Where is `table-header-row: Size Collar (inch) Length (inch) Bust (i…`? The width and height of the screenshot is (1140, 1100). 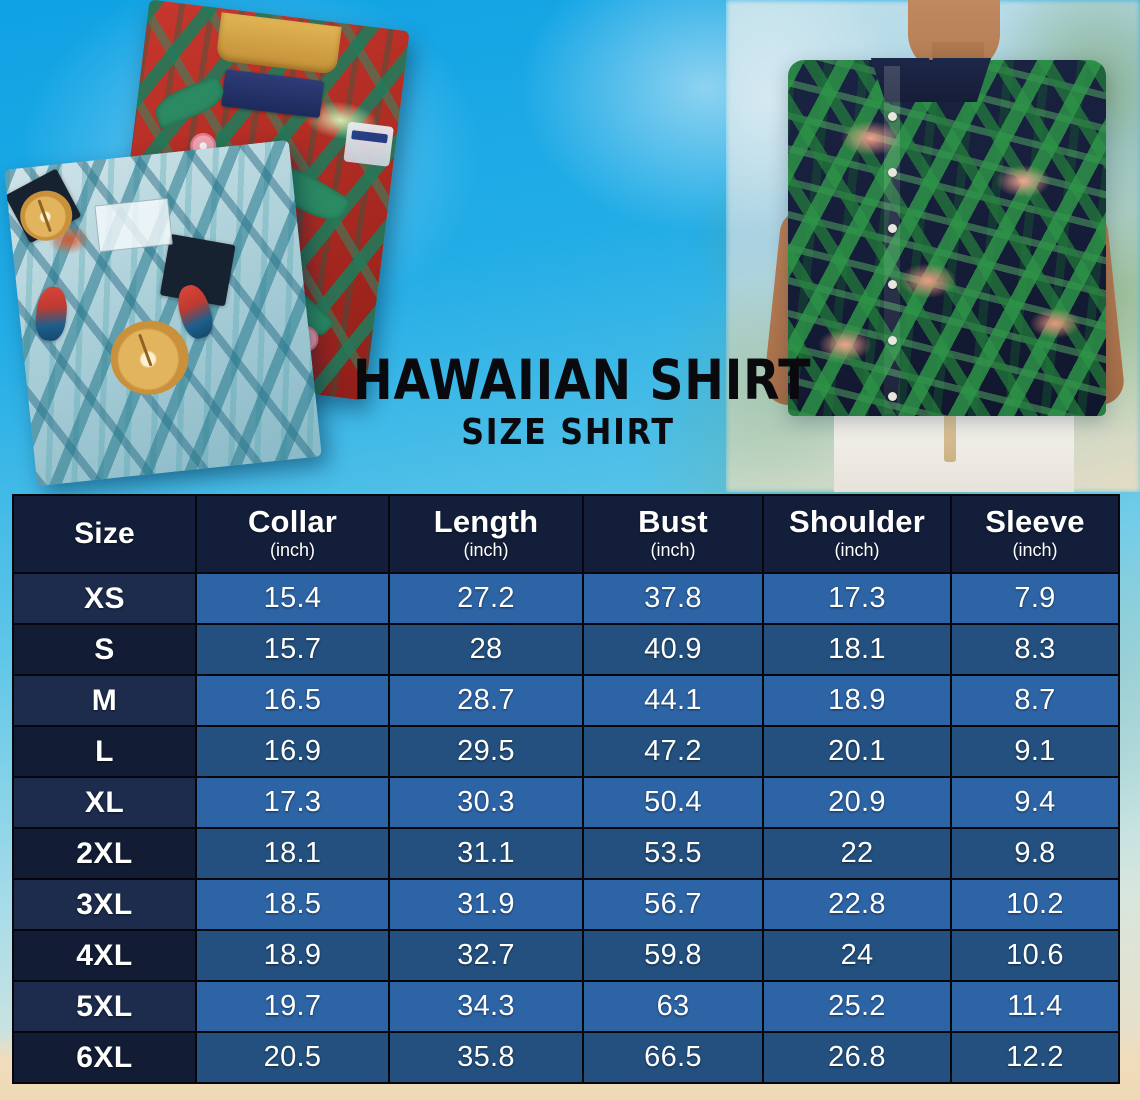 table-header-row: Size Collar (inch) Length (inch) Bust (i… is located at coordinates (566, 534).